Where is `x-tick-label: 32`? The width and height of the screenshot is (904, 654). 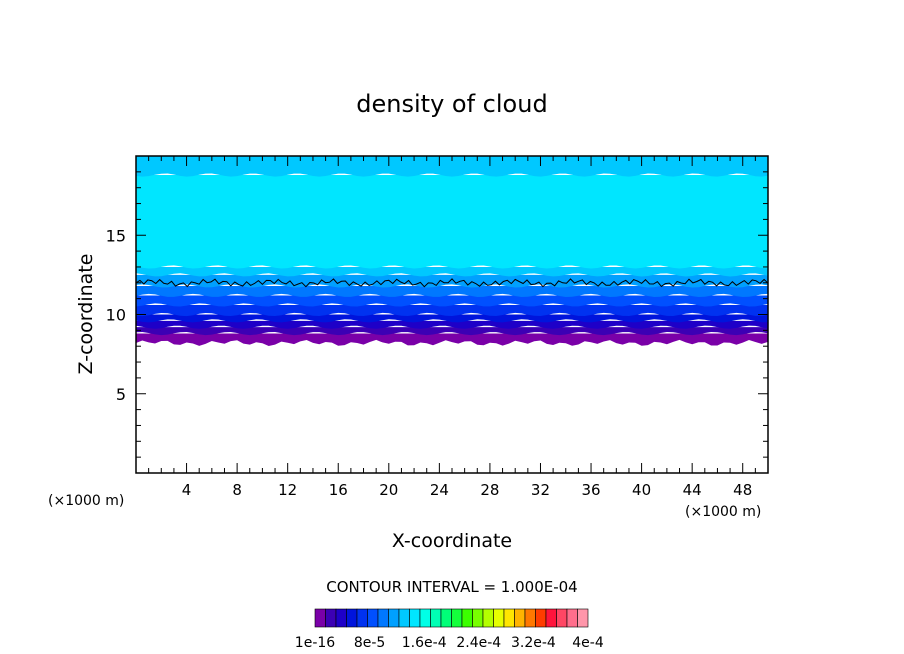 x-tick-label: 32 is located at coordinates (540, 490).